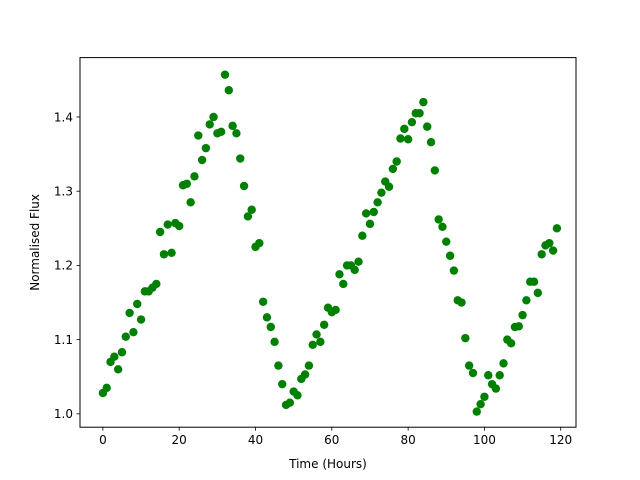 The height and width of the screenshot is (480, 640). I want to click on x-tick-label: 80, so click(407, 440).